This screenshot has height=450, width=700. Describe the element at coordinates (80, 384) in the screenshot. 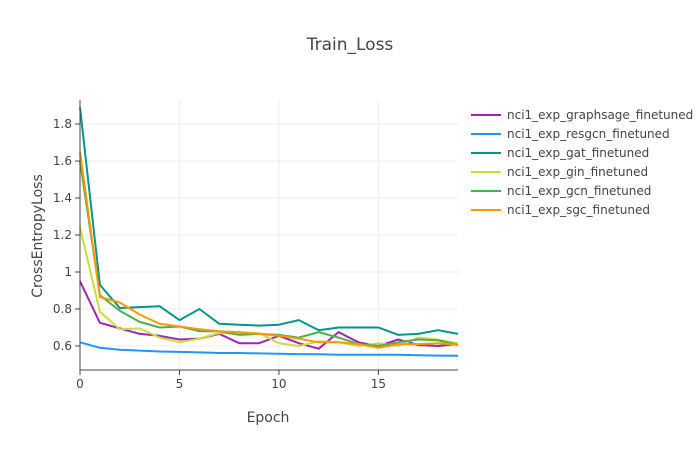

I see `x-tick-label: 0` at that location.